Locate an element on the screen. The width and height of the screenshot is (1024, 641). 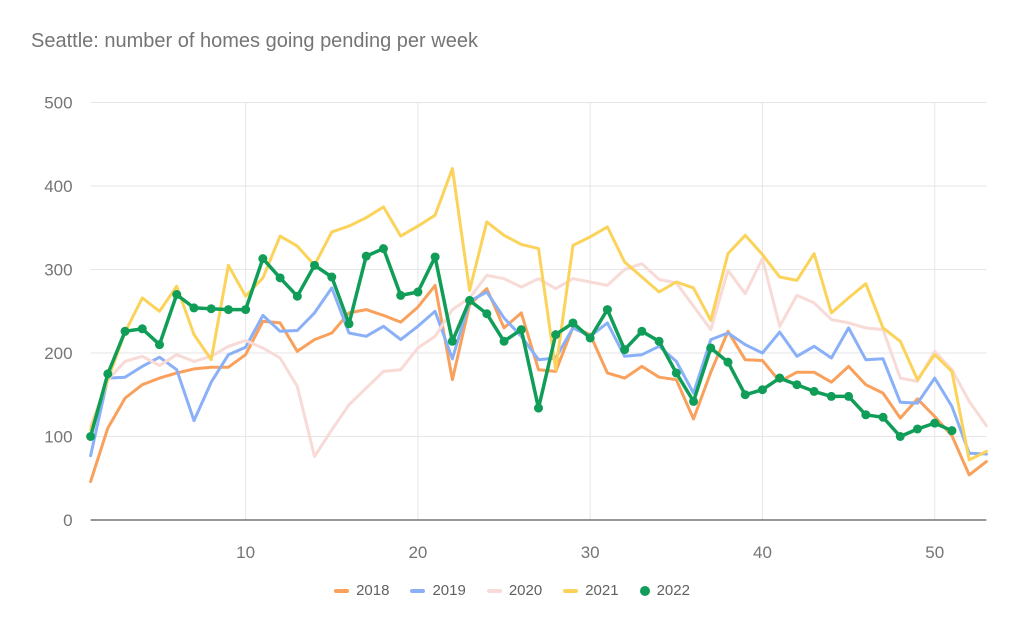
y-tick-label: 100 is located at coordinates (58, 437).